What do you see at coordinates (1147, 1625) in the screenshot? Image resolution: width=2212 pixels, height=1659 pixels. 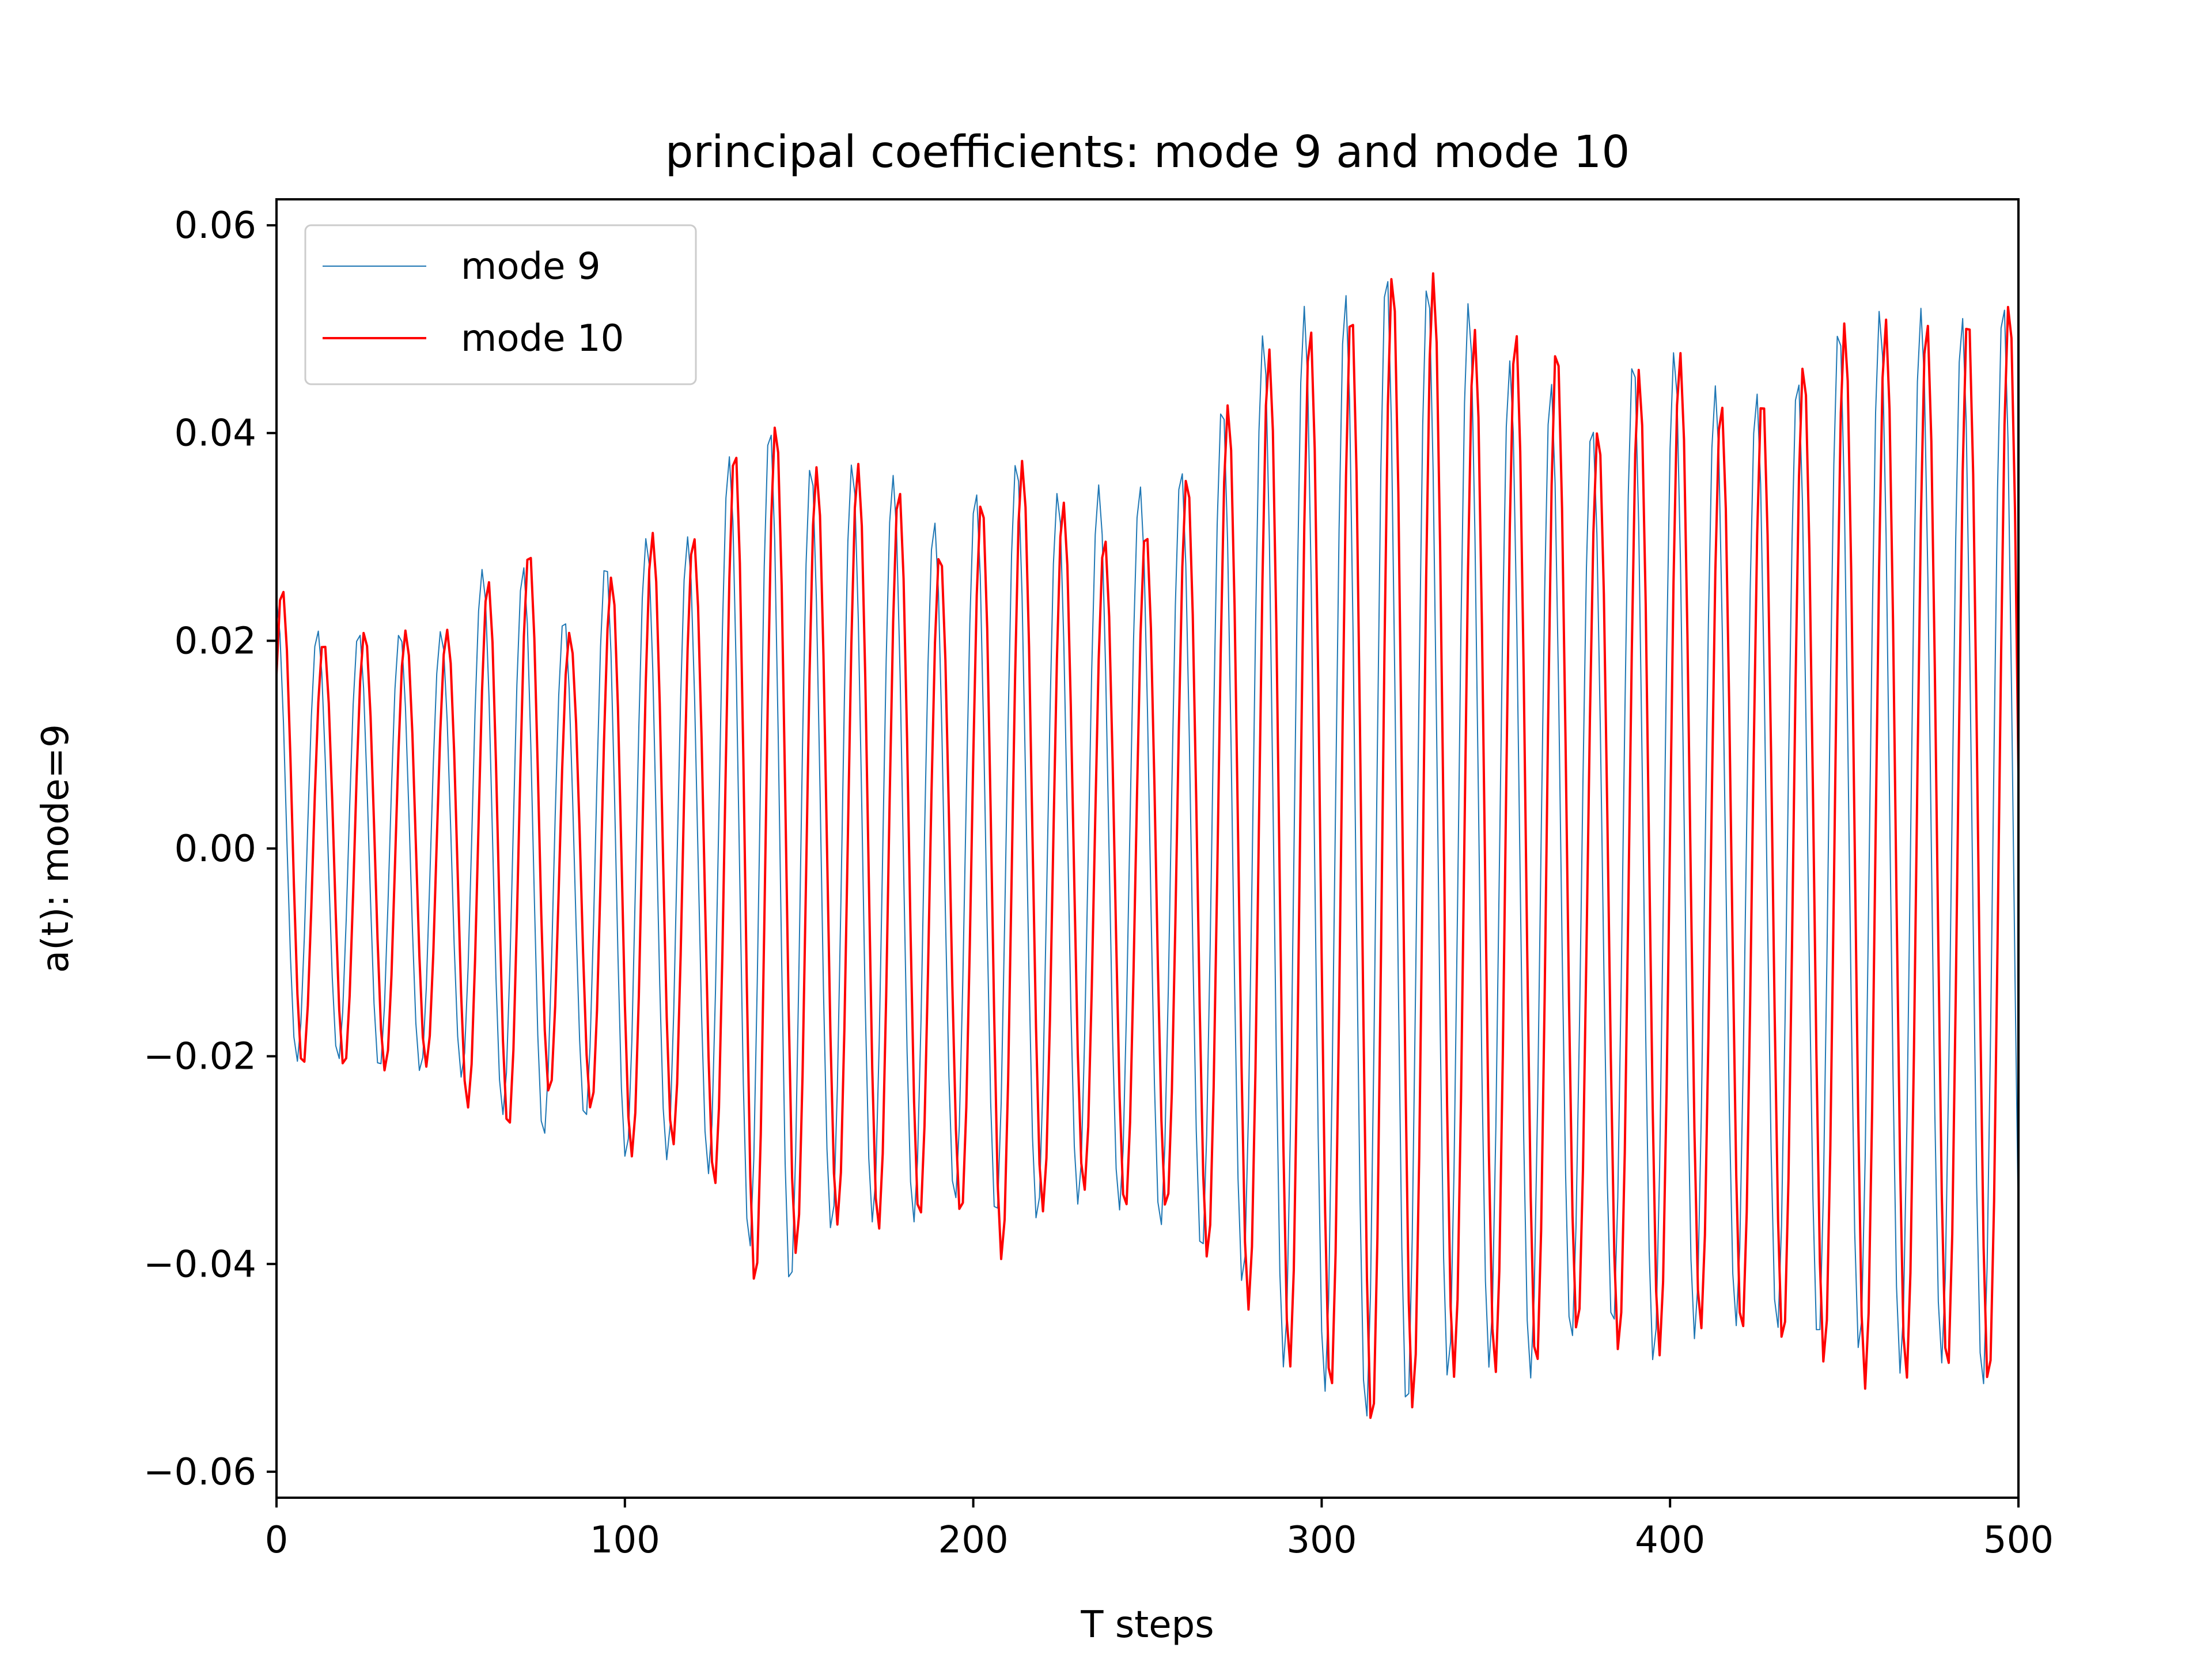 I see `x-axis-label: T steps` at bounding box center [1147, 1625].